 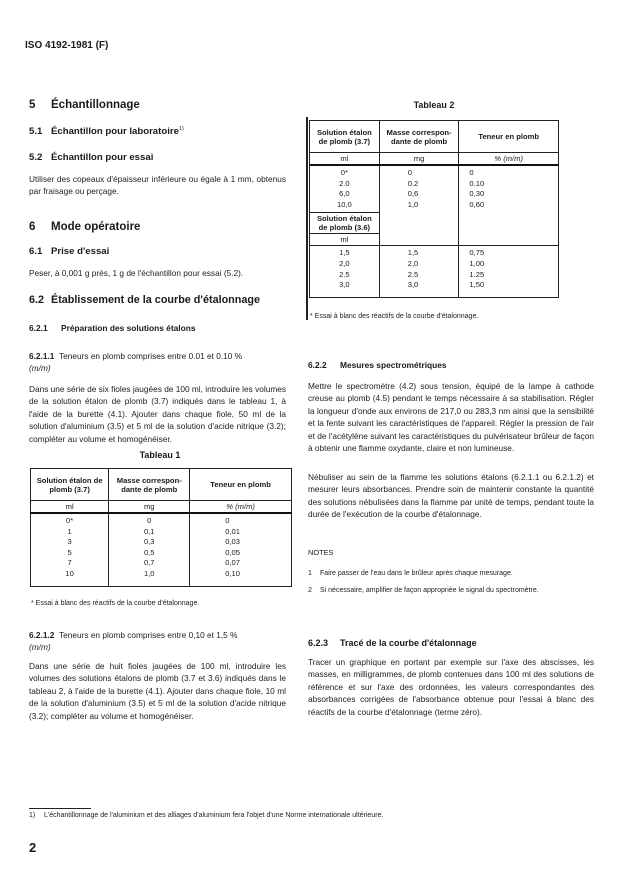 I want to click on section-6-2-2-heading: 6.2.2 Mesures spectrométriques, so click(x=377, y=365).